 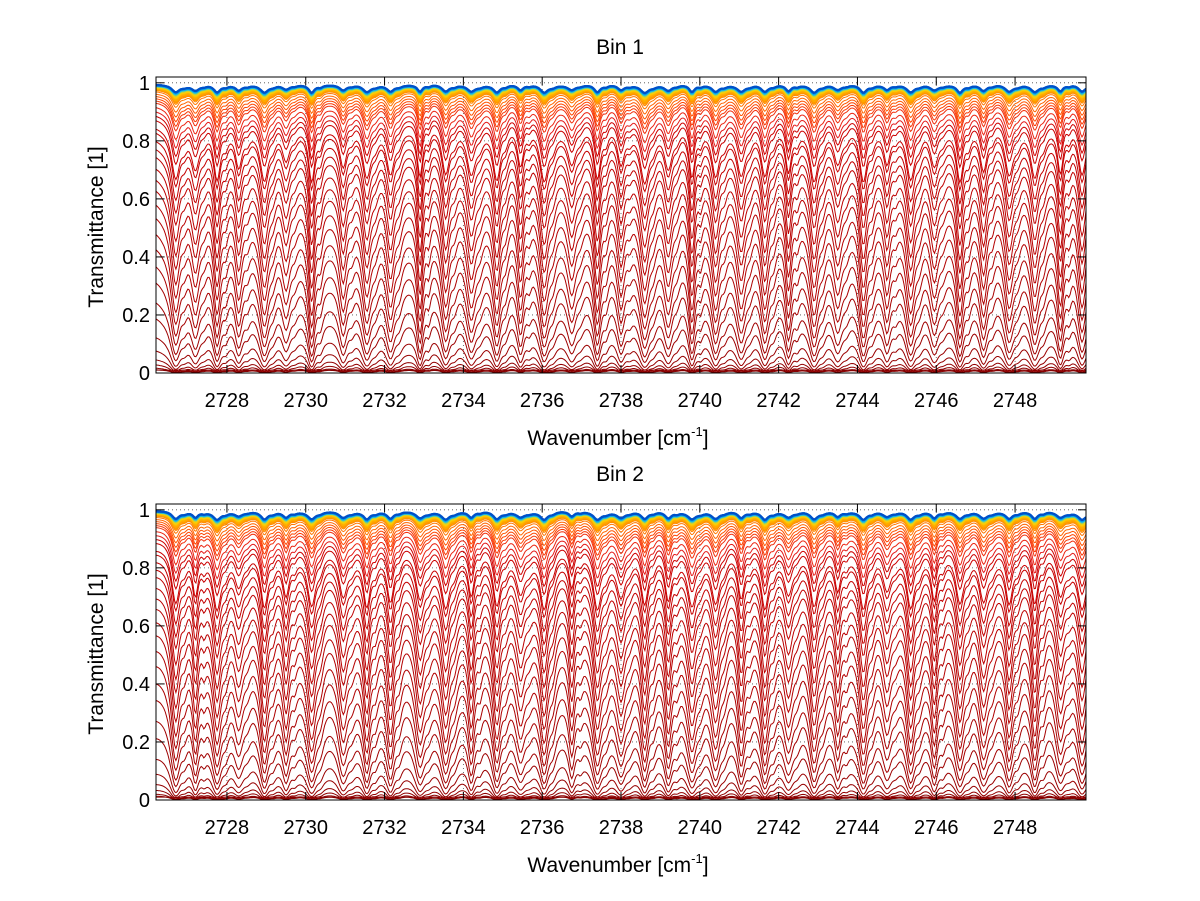 I want to click on y-axis-label: Transmittance [1], so click(x=96, y=226).